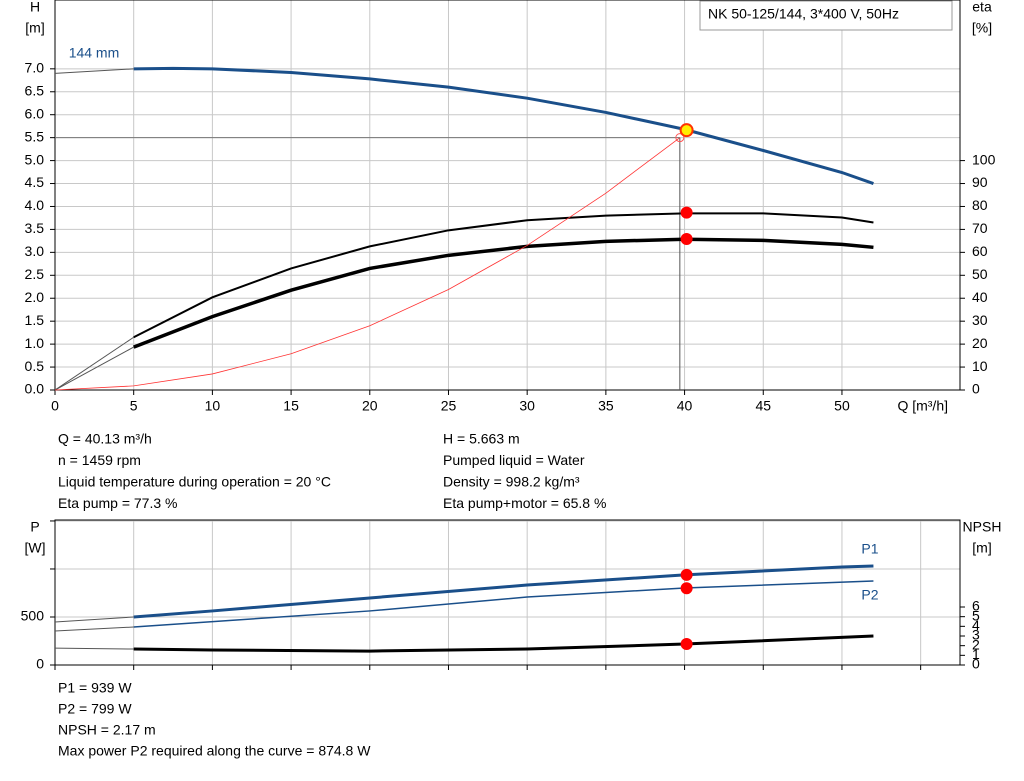 The width and height of the screenshot is (1024, 781). Describe the element at coordinates (35, 90) in the screenshot. I see `y-tick-label: 6.5` at that location.